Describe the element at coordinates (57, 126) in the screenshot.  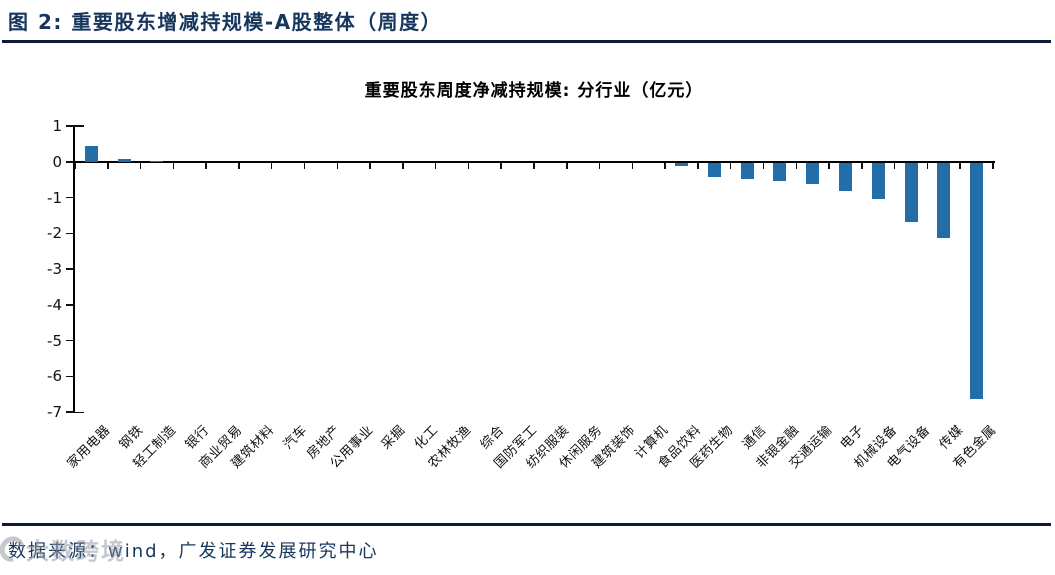
I see `y-axis-label: 1` at that location.